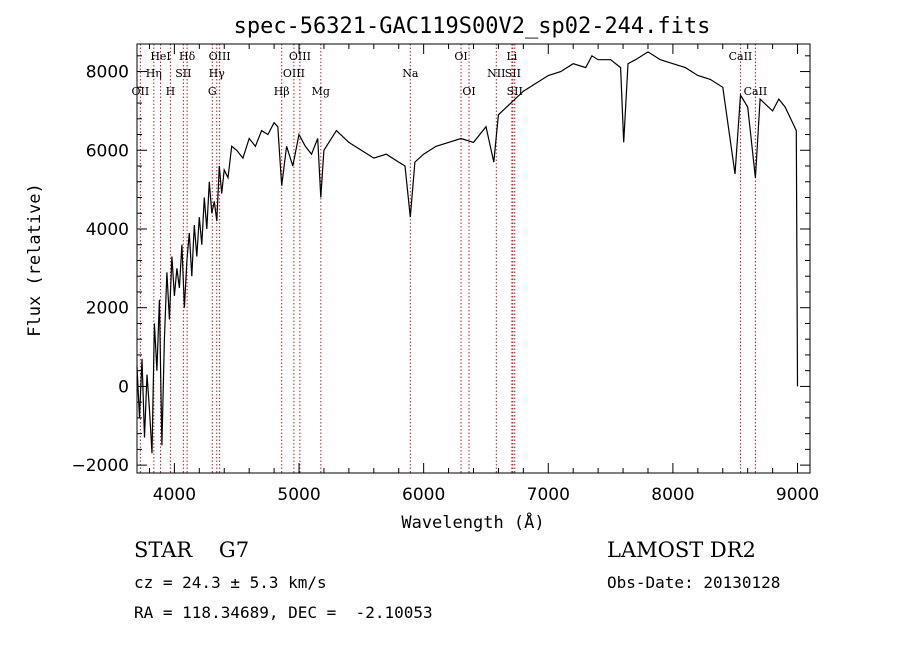 The image size is (900, 649). What do you see at coordinates (283, 612) in the screenshot?
I see `coordinates: RA = 118.34689, DEC = -2.10053` at bounding box center [283, 612].